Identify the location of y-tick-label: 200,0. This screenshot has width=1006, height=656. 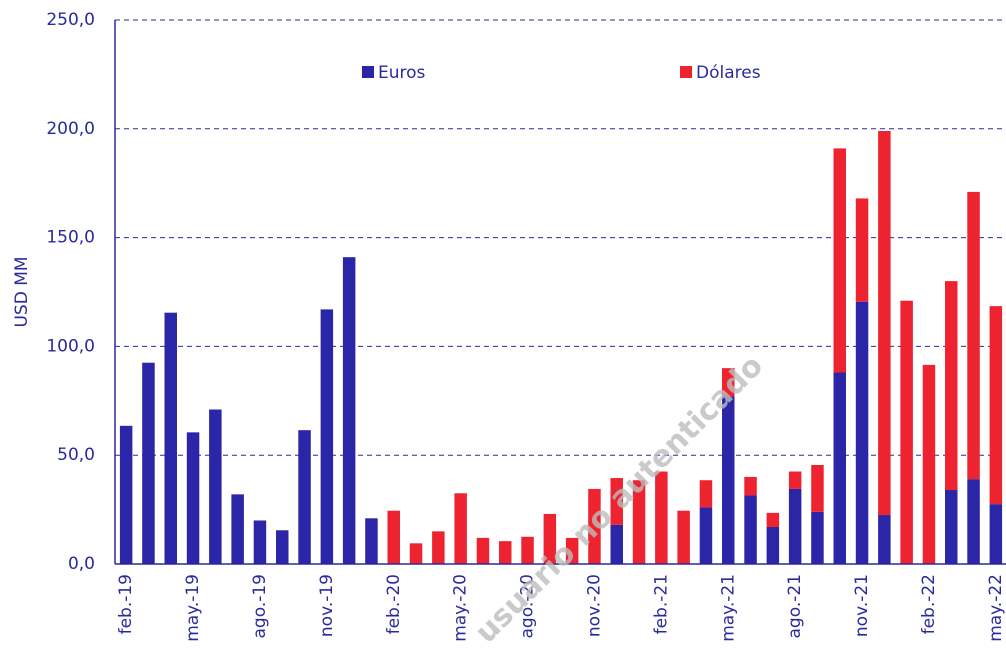
(70, 129).